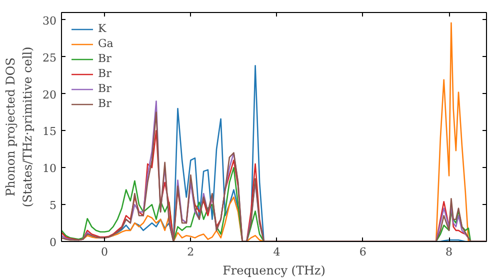 The image size is (500, 280). I want to click on legend-label: K, so click(103, 28).